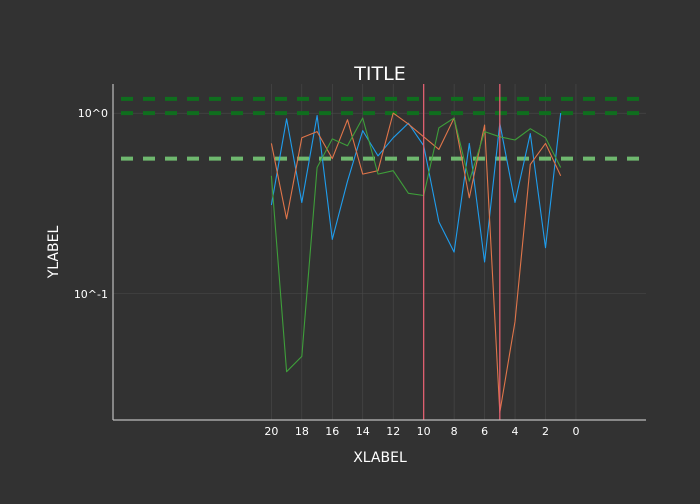 Image resolution: width=700 pixels, height=504 pixels. What do you see at coordinates (424, 431) in the screenshot?
I see `x-tick-label: 10` at bounding box center [424, 431].